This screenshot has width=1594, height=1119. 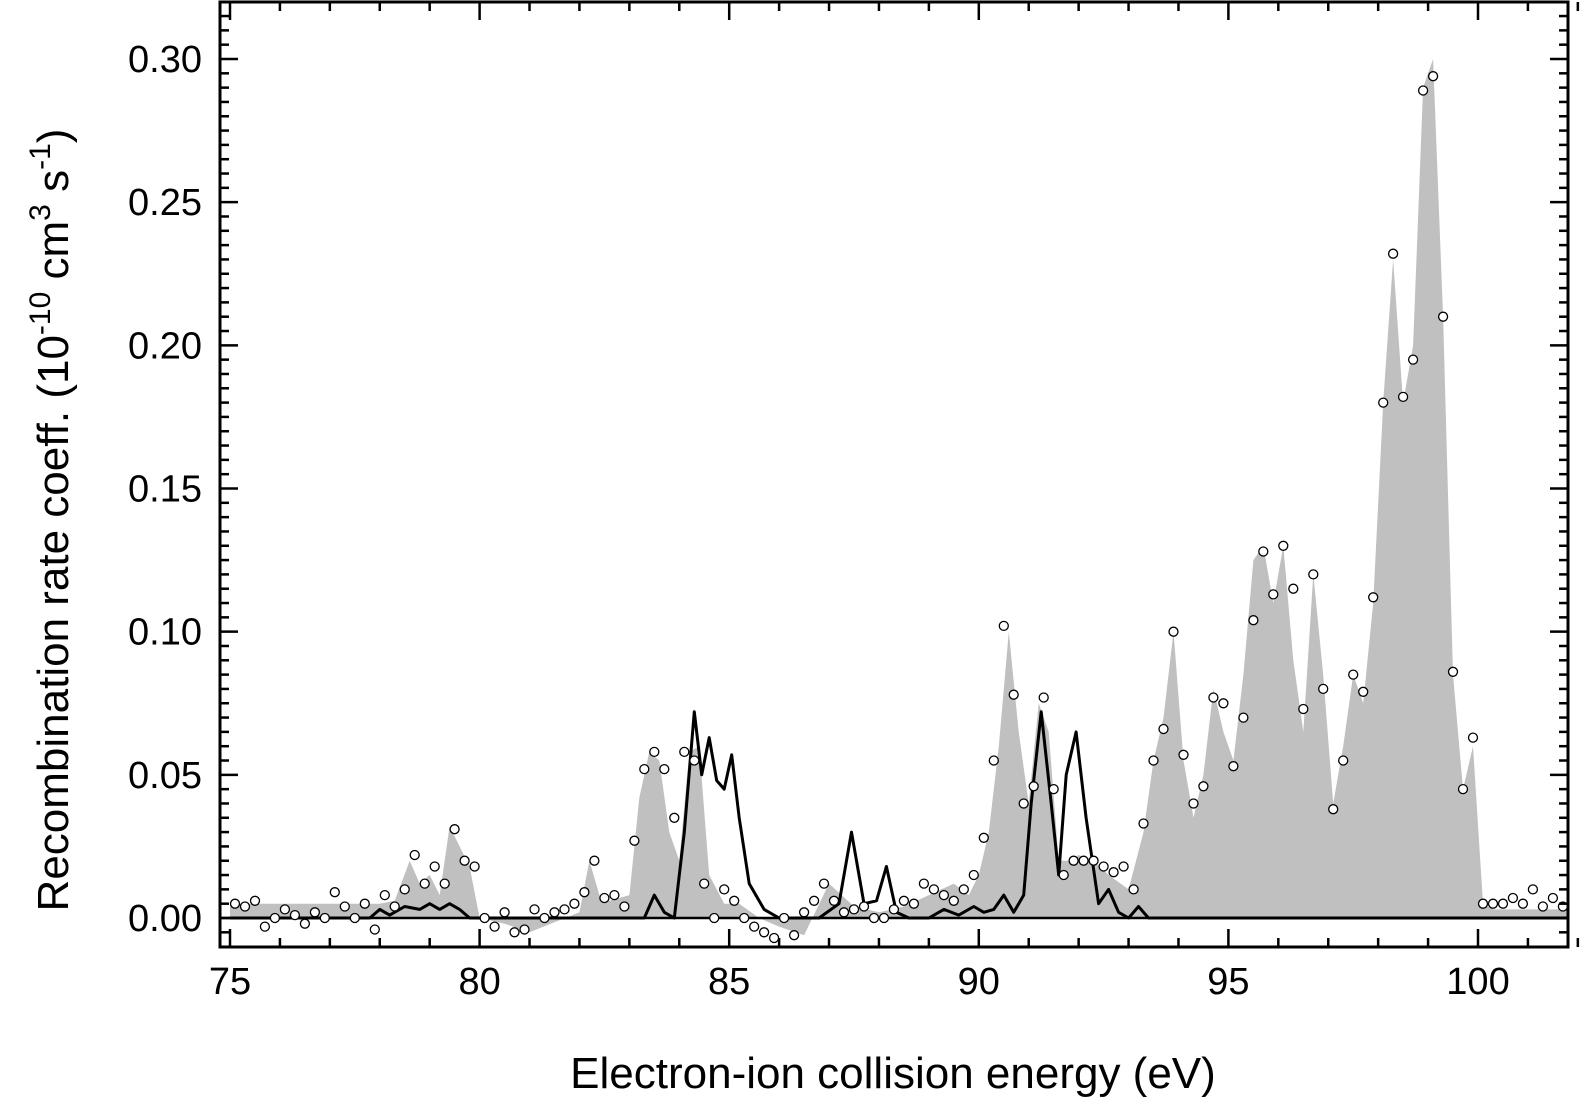 What do you see at coordinates (1477, 982) in the screenshot?
I see `x-tick-label: 100` at bounding box center [1477, 982].